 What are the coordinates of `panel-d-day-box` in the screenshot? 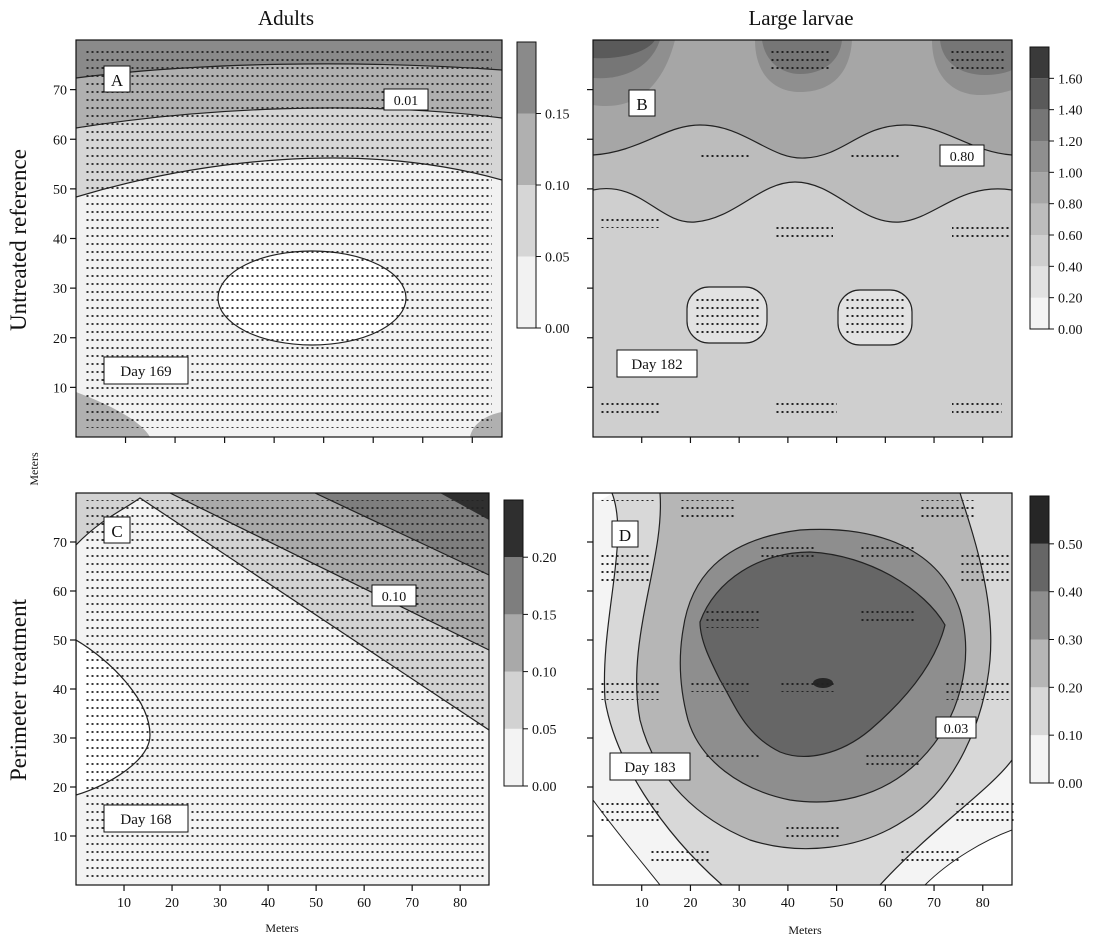 It's located at (650, 766).